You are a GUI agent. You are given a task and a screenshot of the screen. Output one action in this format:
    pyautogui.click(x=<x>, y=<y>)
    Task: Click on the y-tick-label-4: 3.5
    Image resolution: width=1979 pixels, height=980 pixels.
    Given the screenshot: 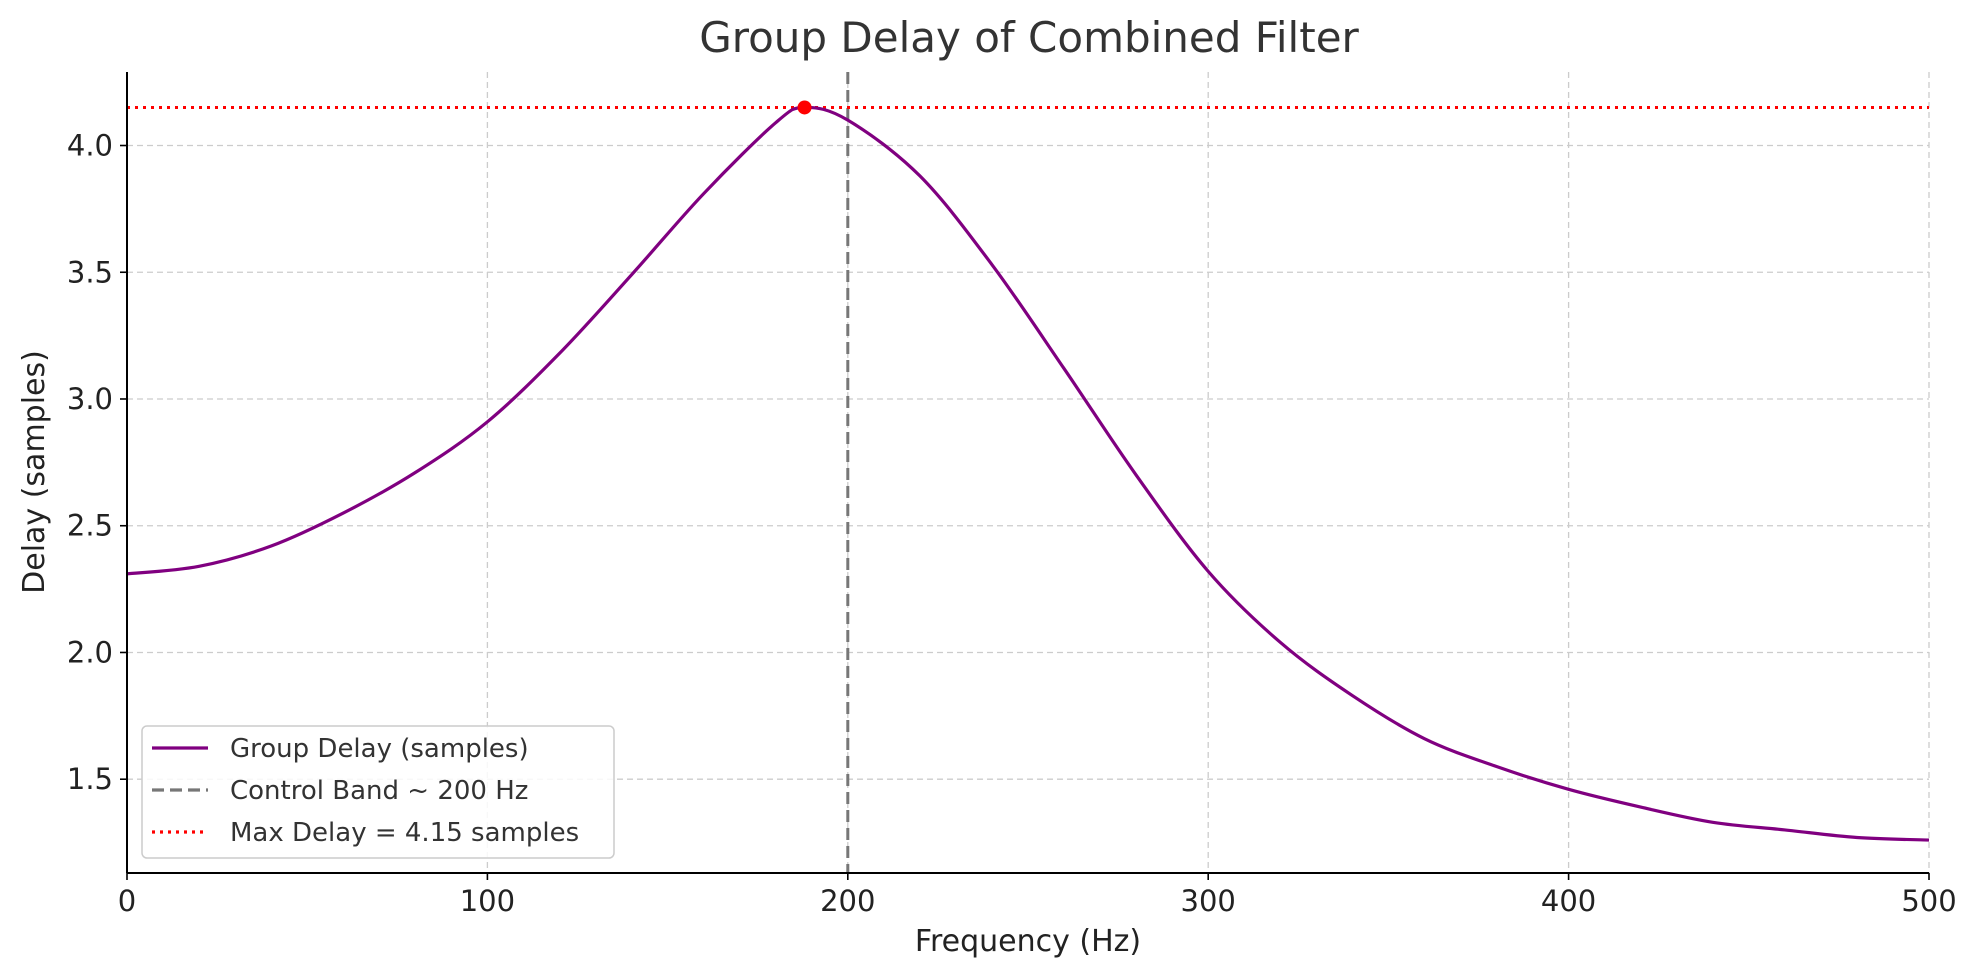 What is the action you would take?
    pyautogui.click(x=90, y=272)
    